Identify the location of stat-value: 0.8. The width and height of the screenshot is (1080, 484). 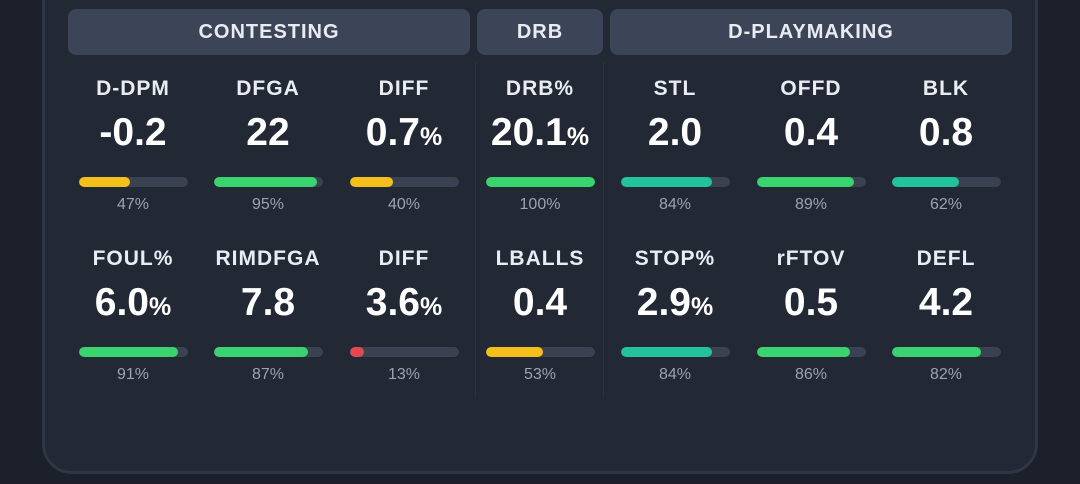
(946, 133).